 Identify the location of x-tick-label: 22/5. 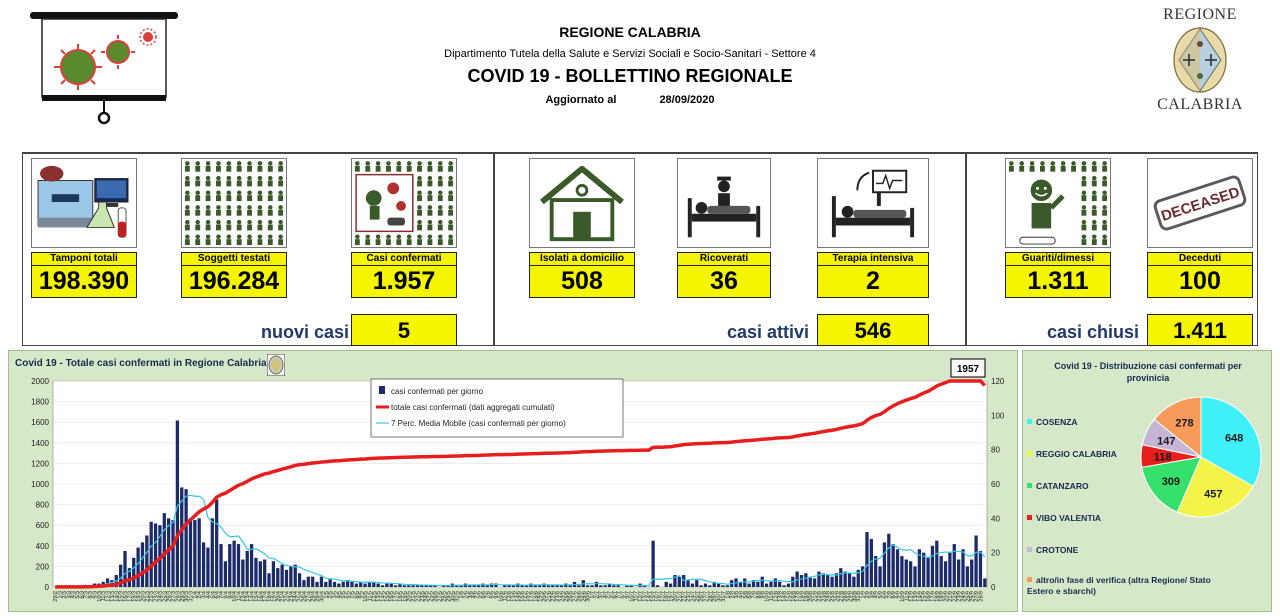
(418, 596).